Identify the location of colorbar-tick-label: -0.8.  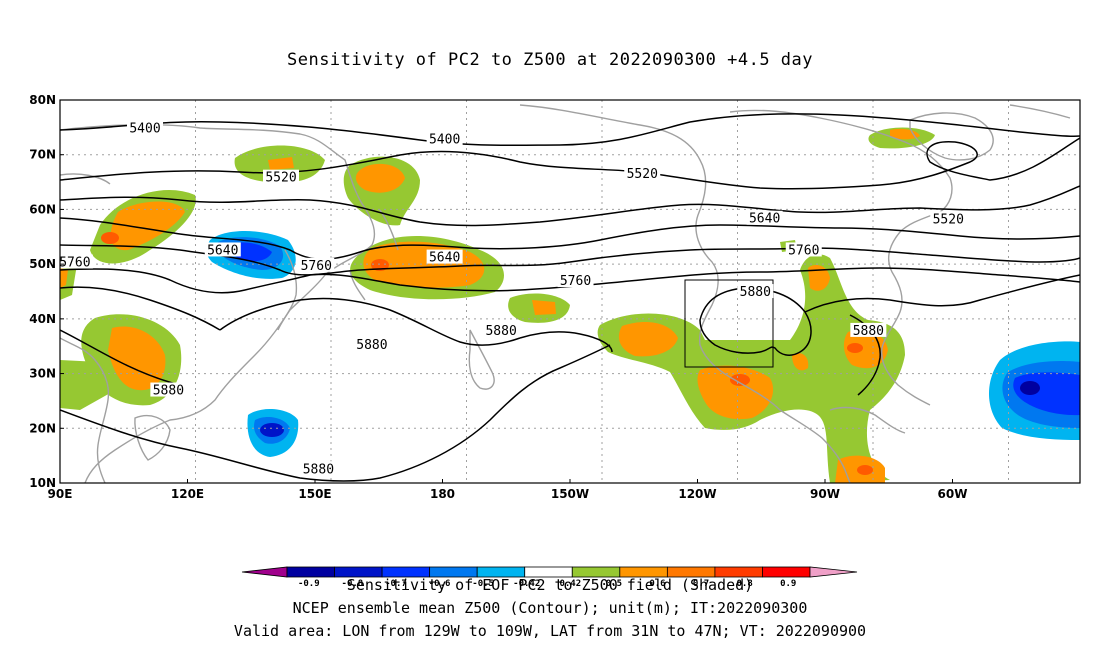
(353, 584).